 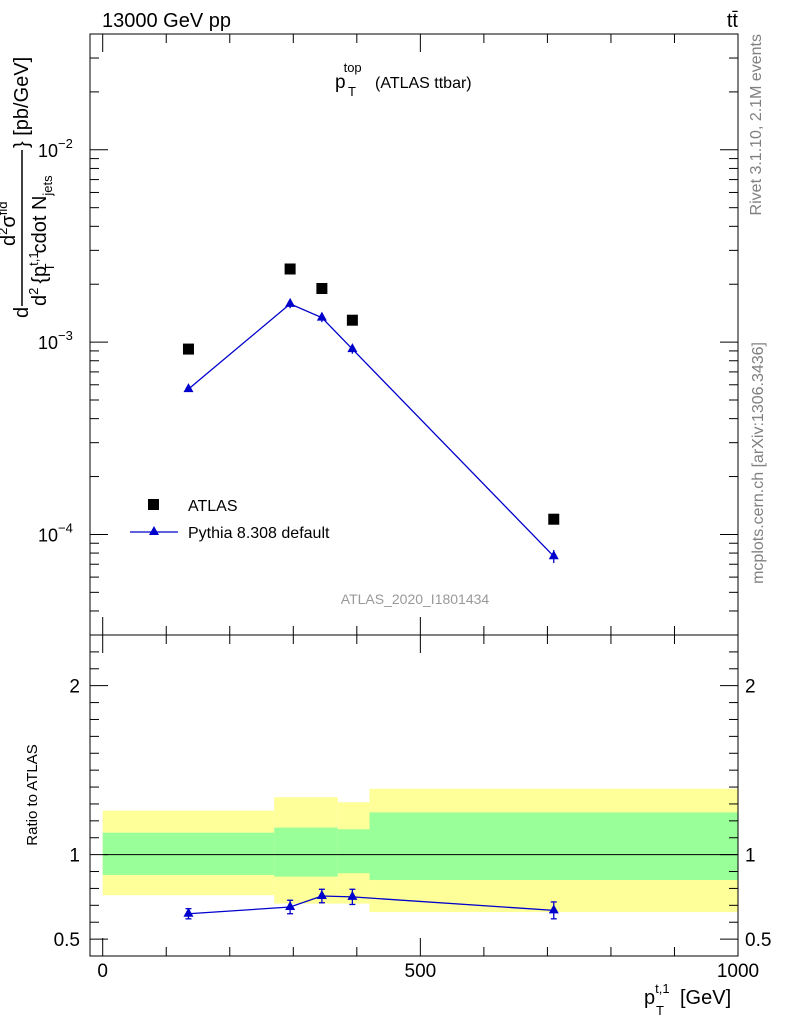 What do you see at coordinates (230, 520) in the screenshot?
I see `legend: ATLAS Pythia 8.308 default` at bounding box center [230, 520].